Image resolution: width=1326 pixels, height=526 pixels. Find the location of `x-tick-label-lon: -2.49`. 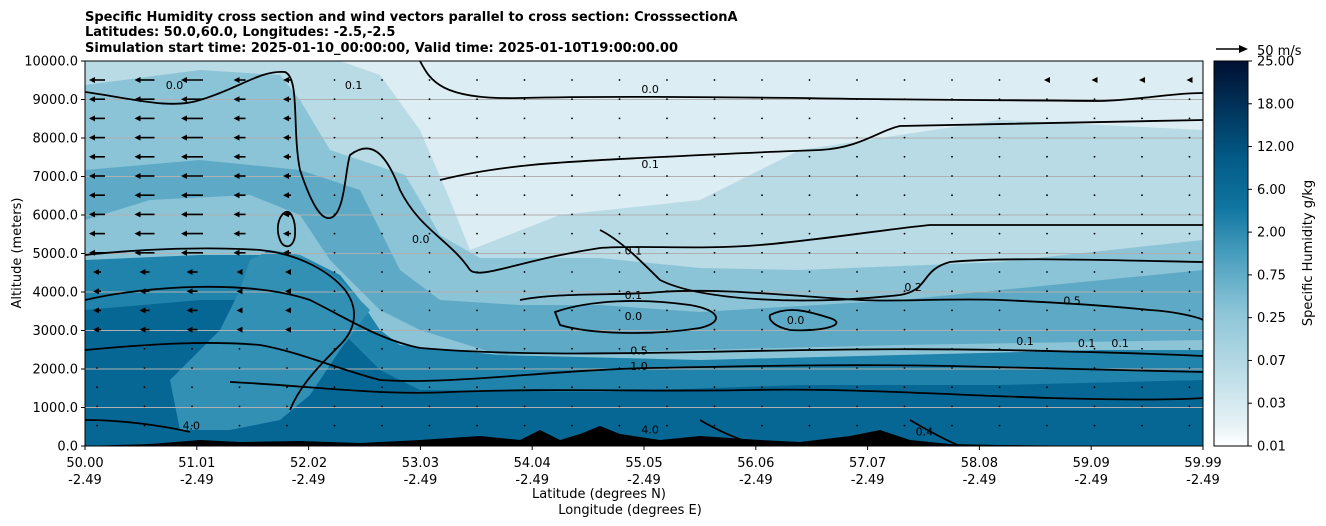

x-tick-label-lon: -2.49 is located at coordinates (644, 480).